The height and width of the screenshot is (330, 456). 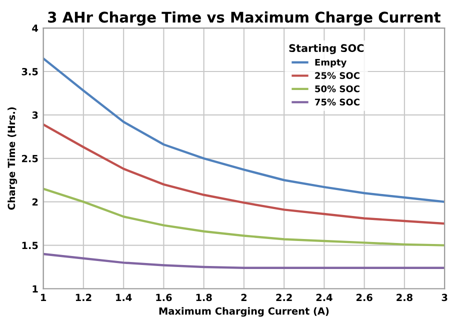 What do you see at coordinates (30, 72) in the screenshot?
I see `y-tick-label: 3.5` at bounding box center [30, 72].